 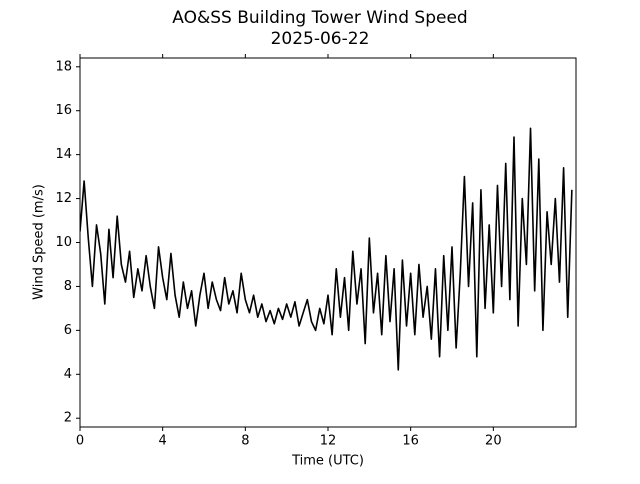 I want to click on y-tick-label: 10, so click(x=63, y=242).